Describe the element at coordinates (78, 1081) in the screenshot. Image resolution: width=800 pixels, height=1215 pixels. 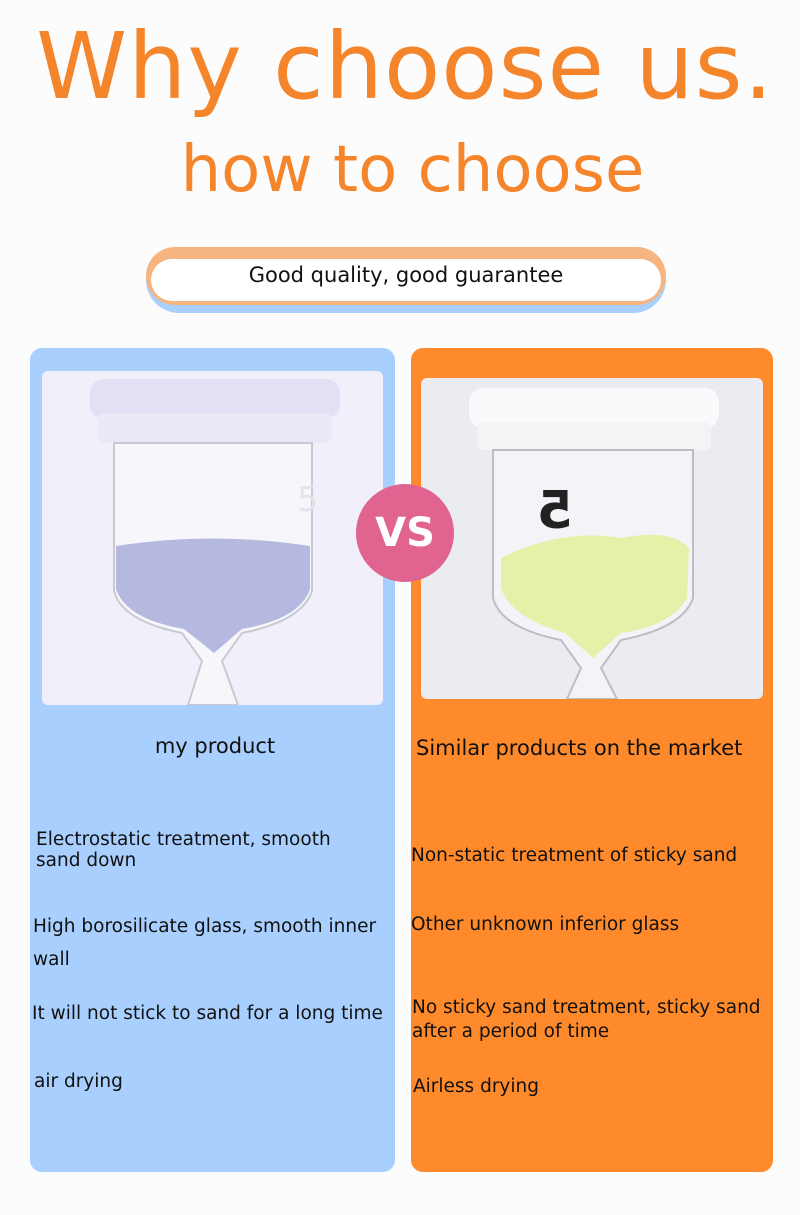
I see `left-item: air drying` at that location.